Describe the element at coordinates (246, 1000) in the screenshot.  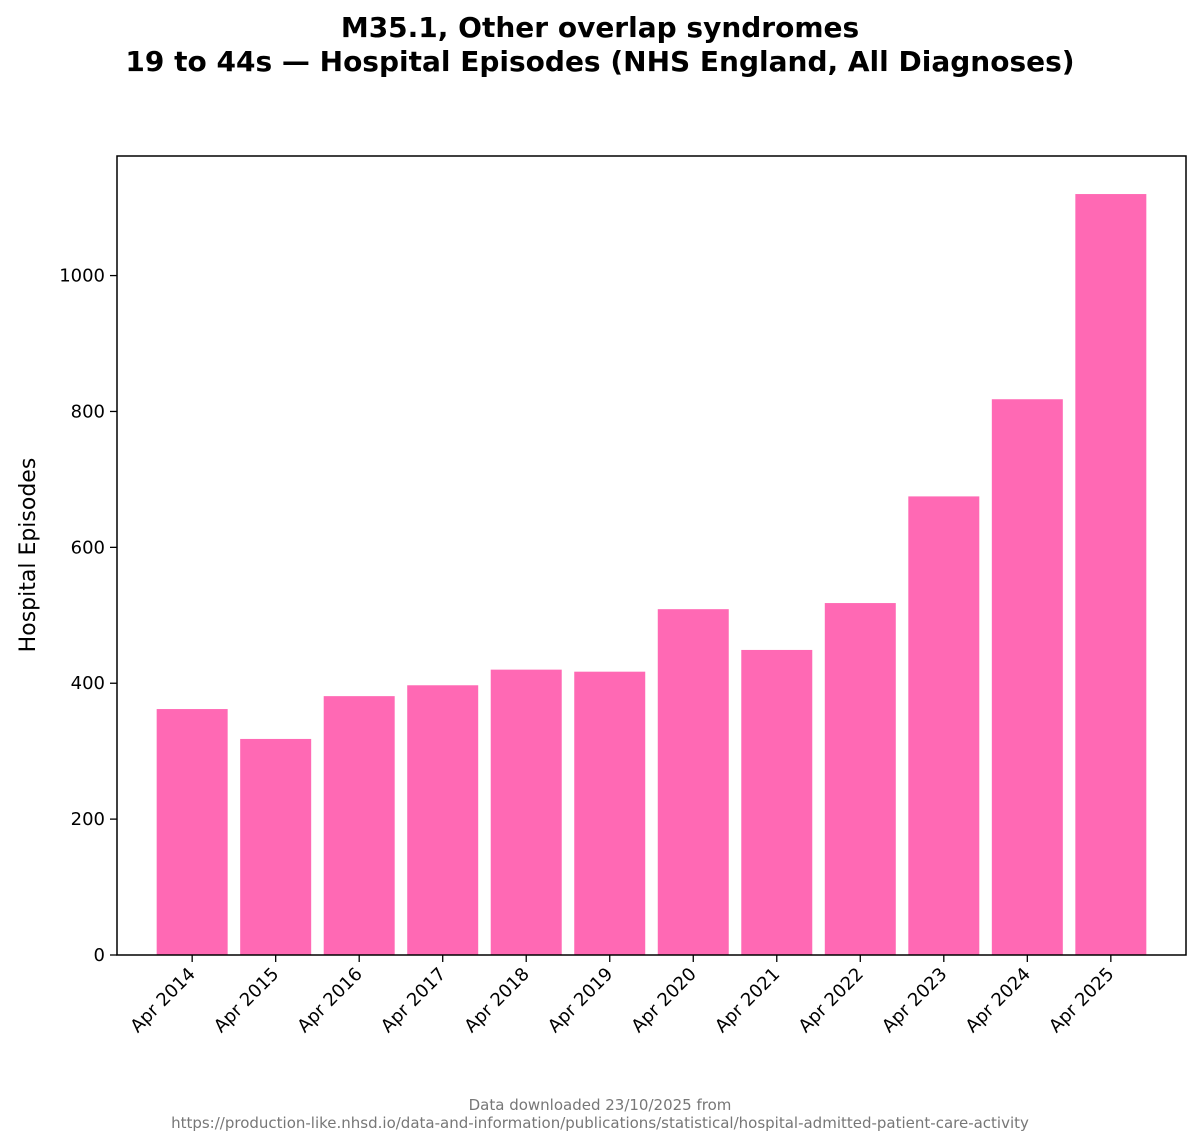
I see `x-tick-label: Apr 2015` at that location.